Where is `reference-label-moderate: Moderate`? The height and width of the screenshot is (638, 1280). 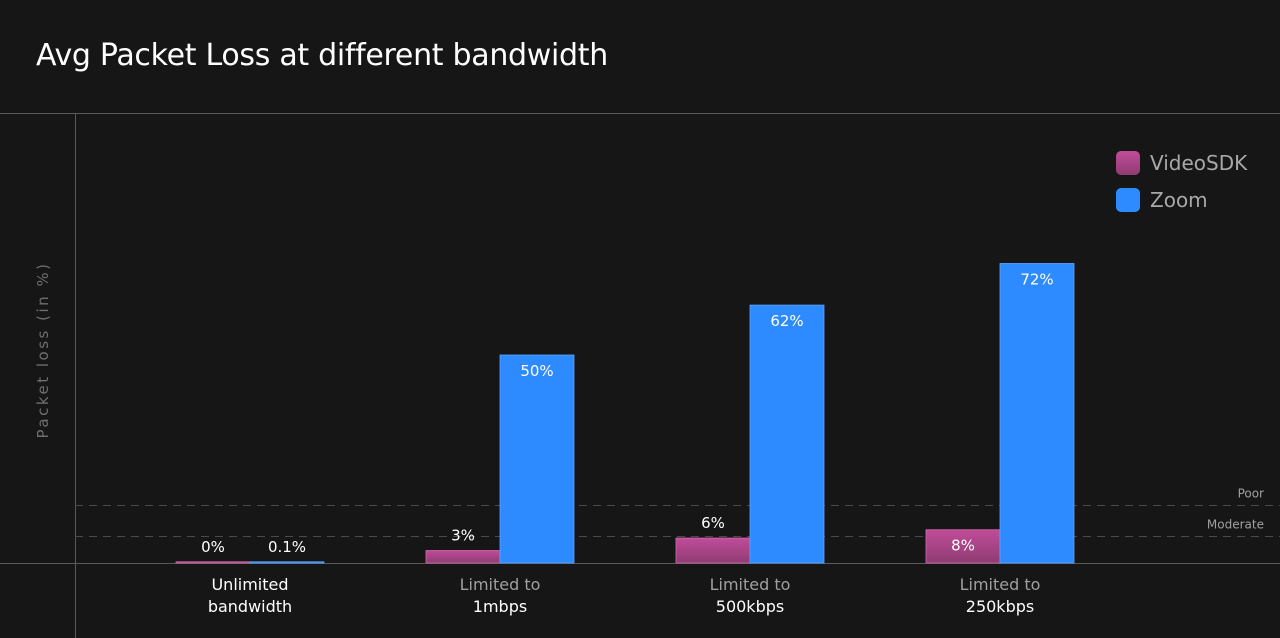 reference-label-moderate: Moderate is located at coordinates (1235, 525).